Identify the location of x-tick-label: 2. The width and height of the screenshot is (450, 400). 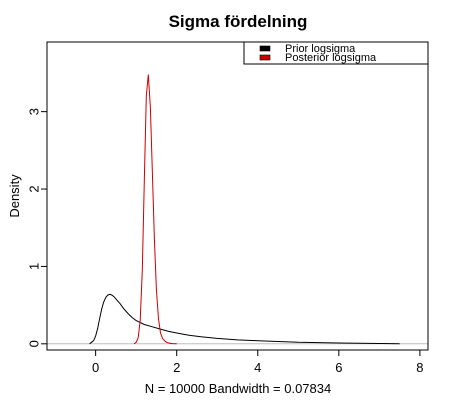
(176, 367).